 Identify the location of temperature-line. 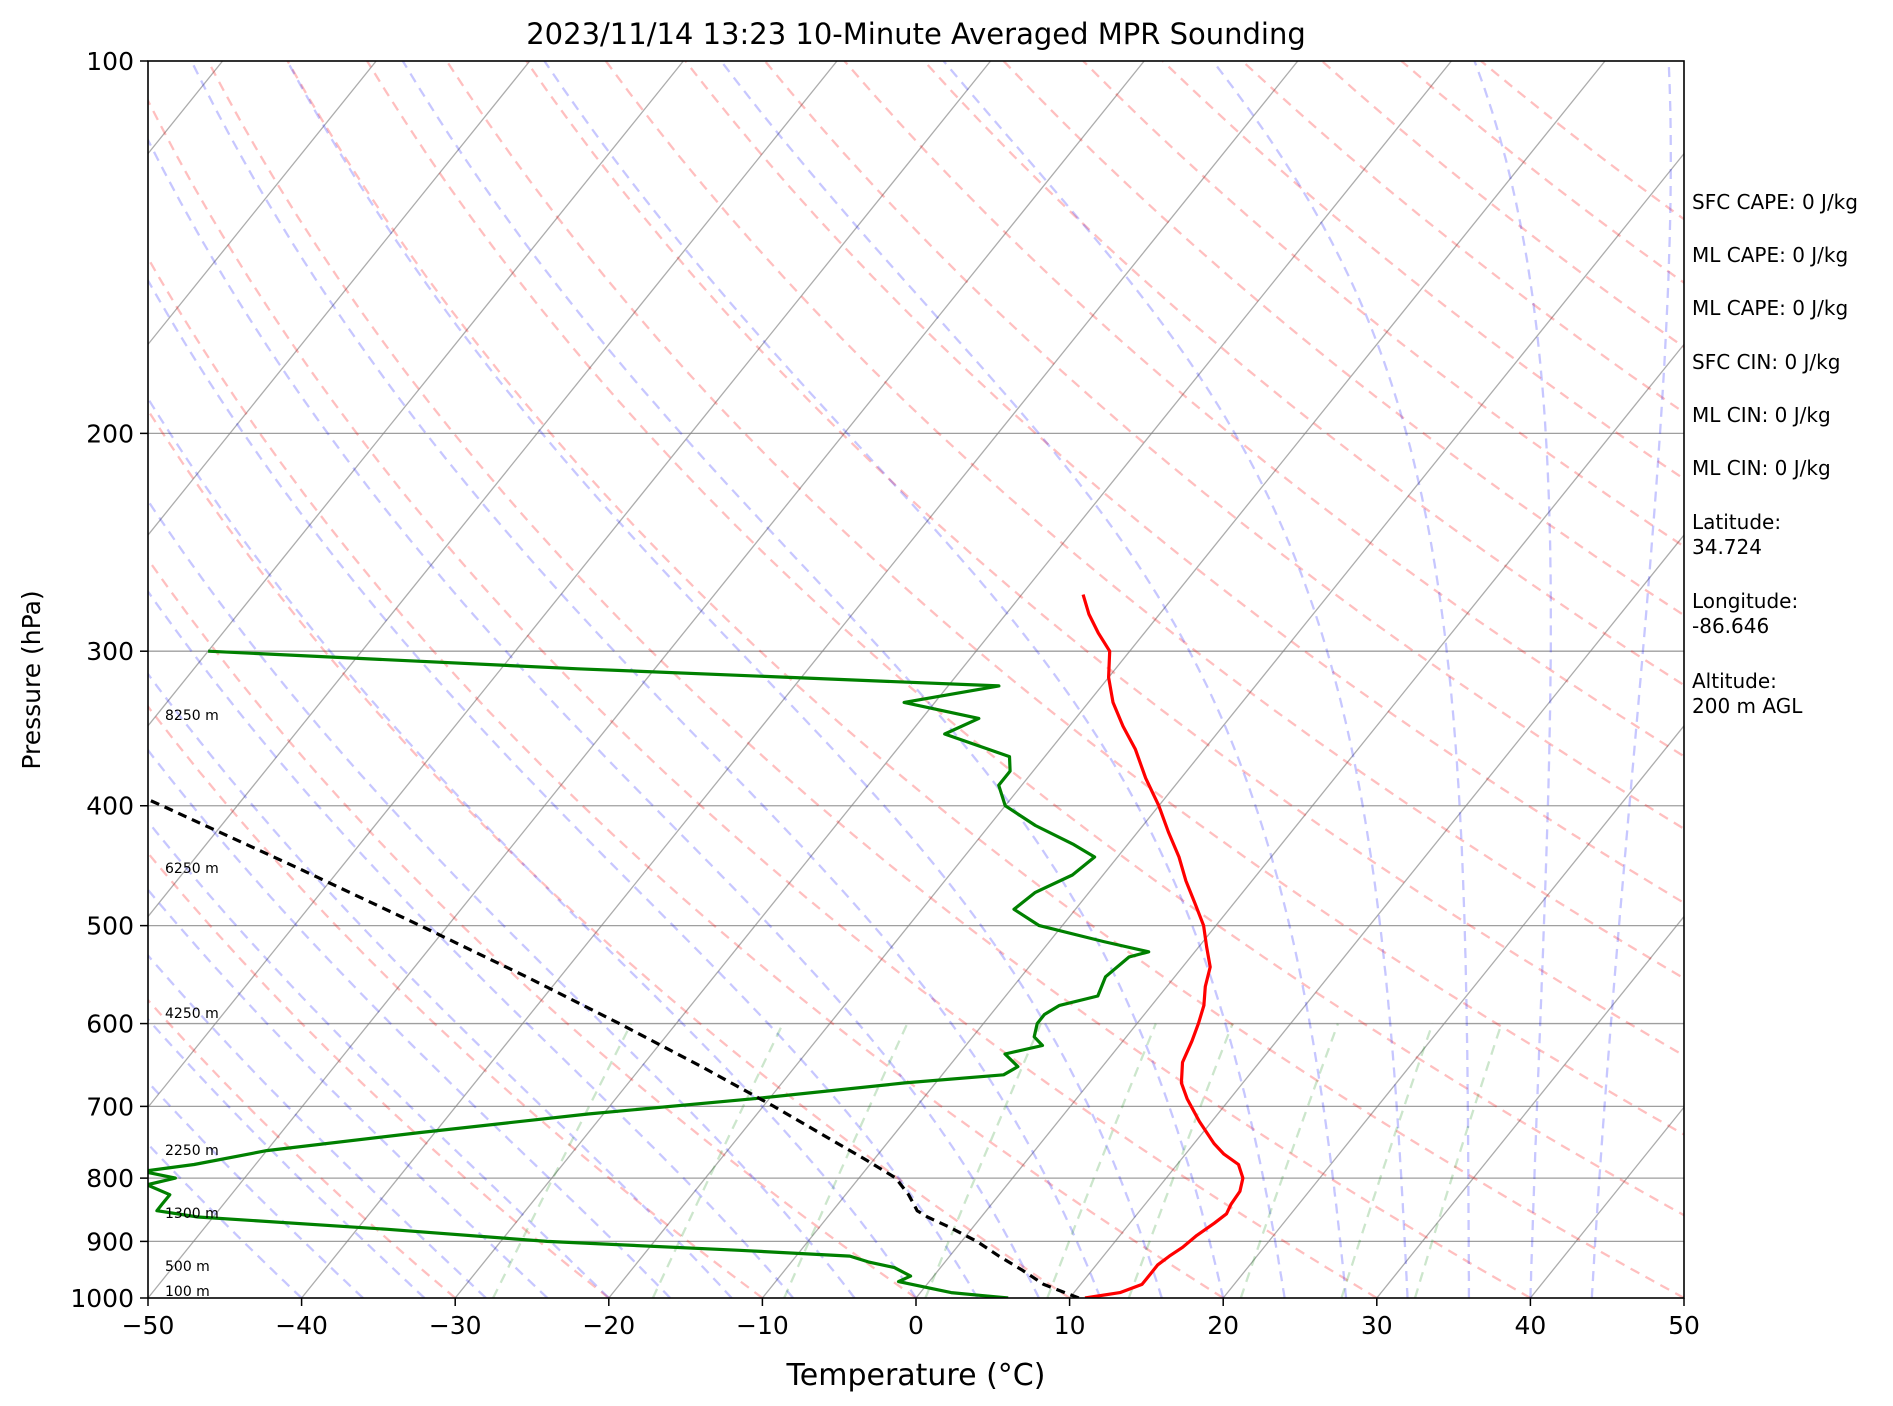
(1163, 946).